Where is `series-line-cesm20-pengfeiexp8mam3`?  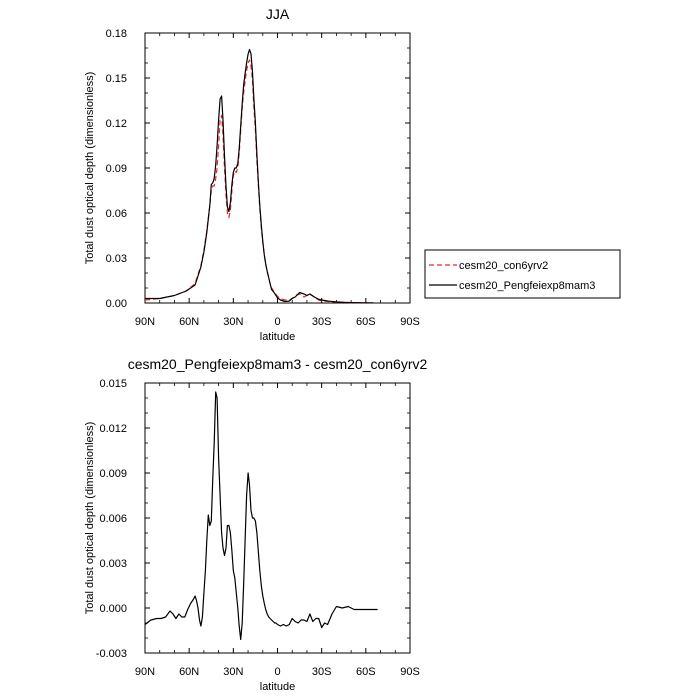
series-line-cesm20-pengfeiexp8mam3 is located at coordinates (259, 176).